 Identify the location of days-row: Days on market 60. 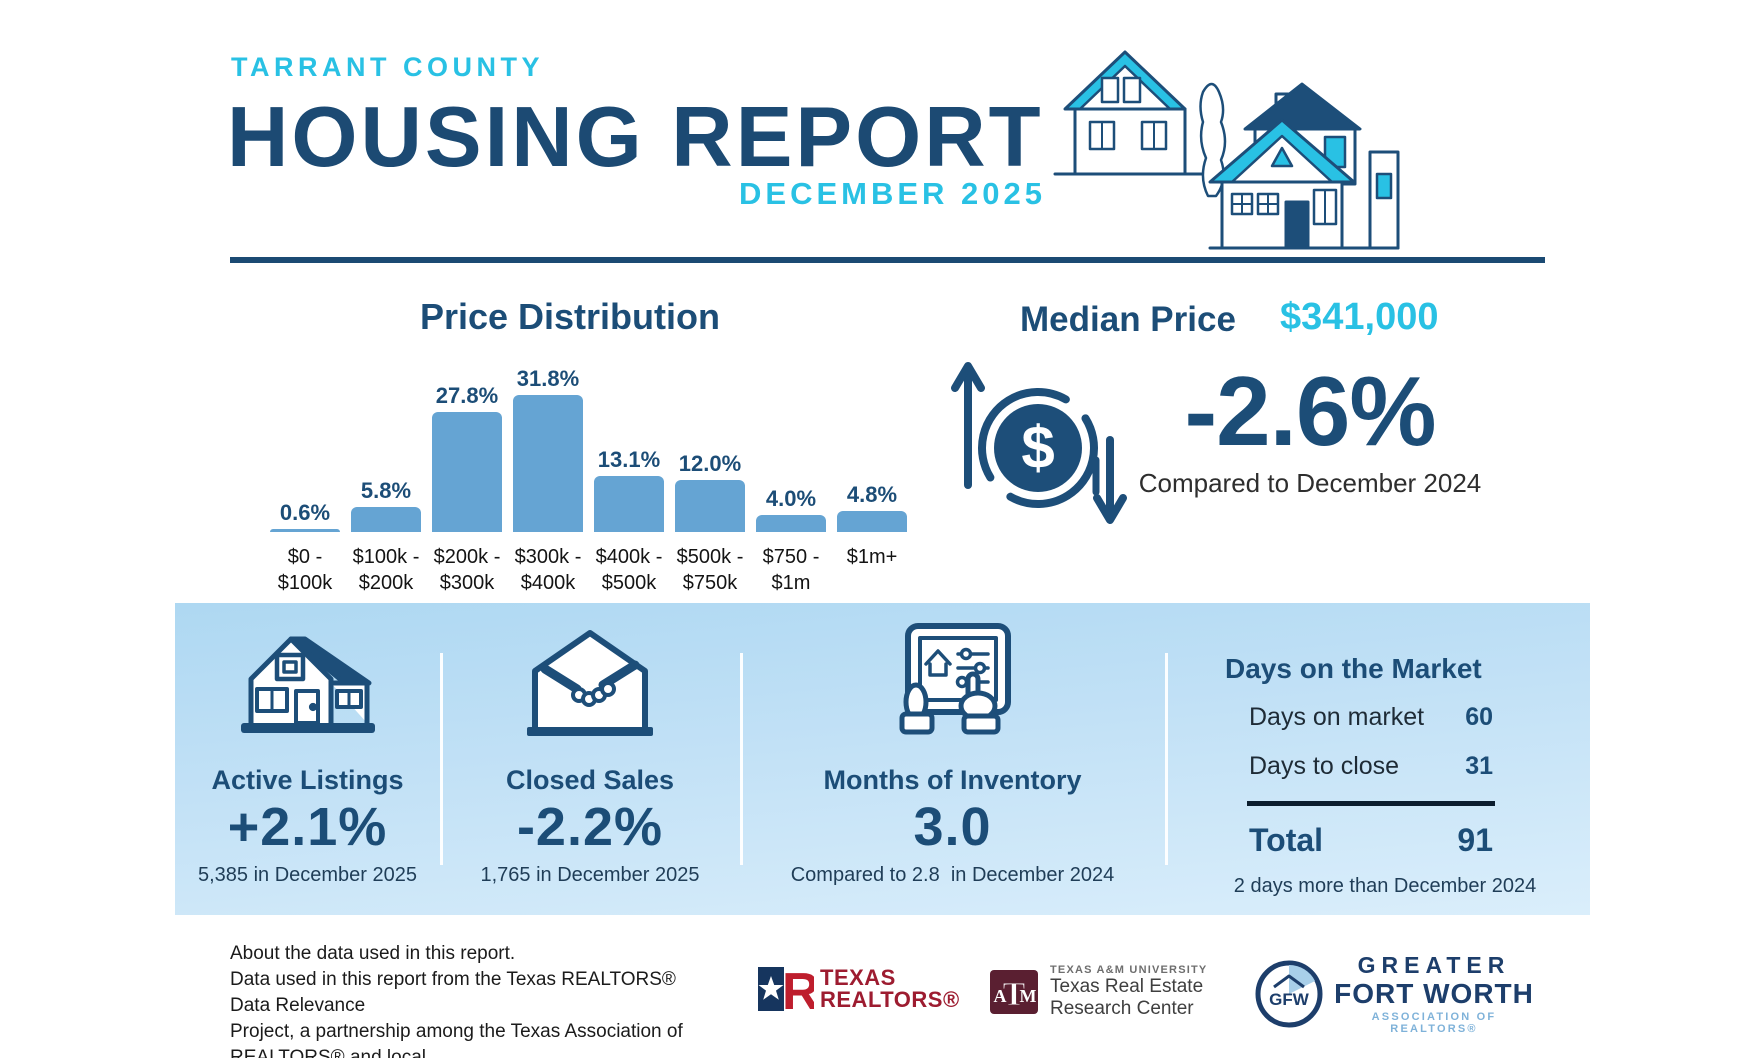
(1371, 717).